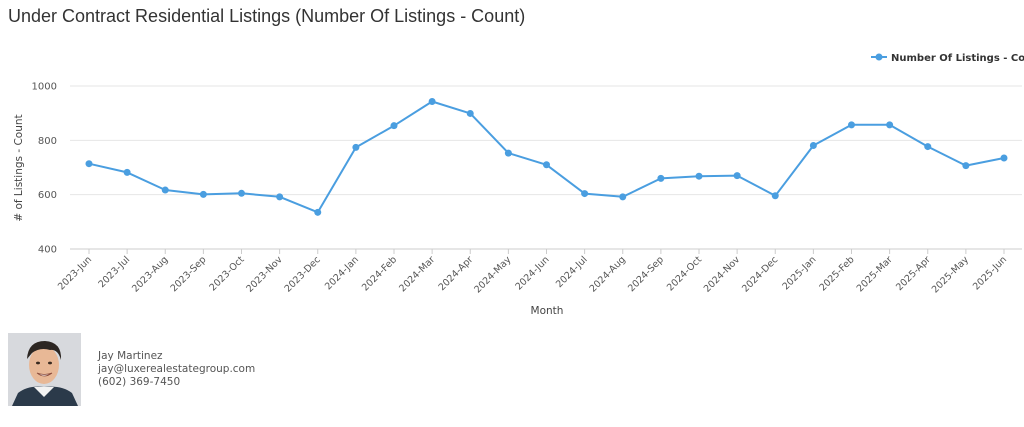  Describe the element at coordinates (456, 273) in the screenshot. I see `x-tick-label: 2024-Apr` at that location.